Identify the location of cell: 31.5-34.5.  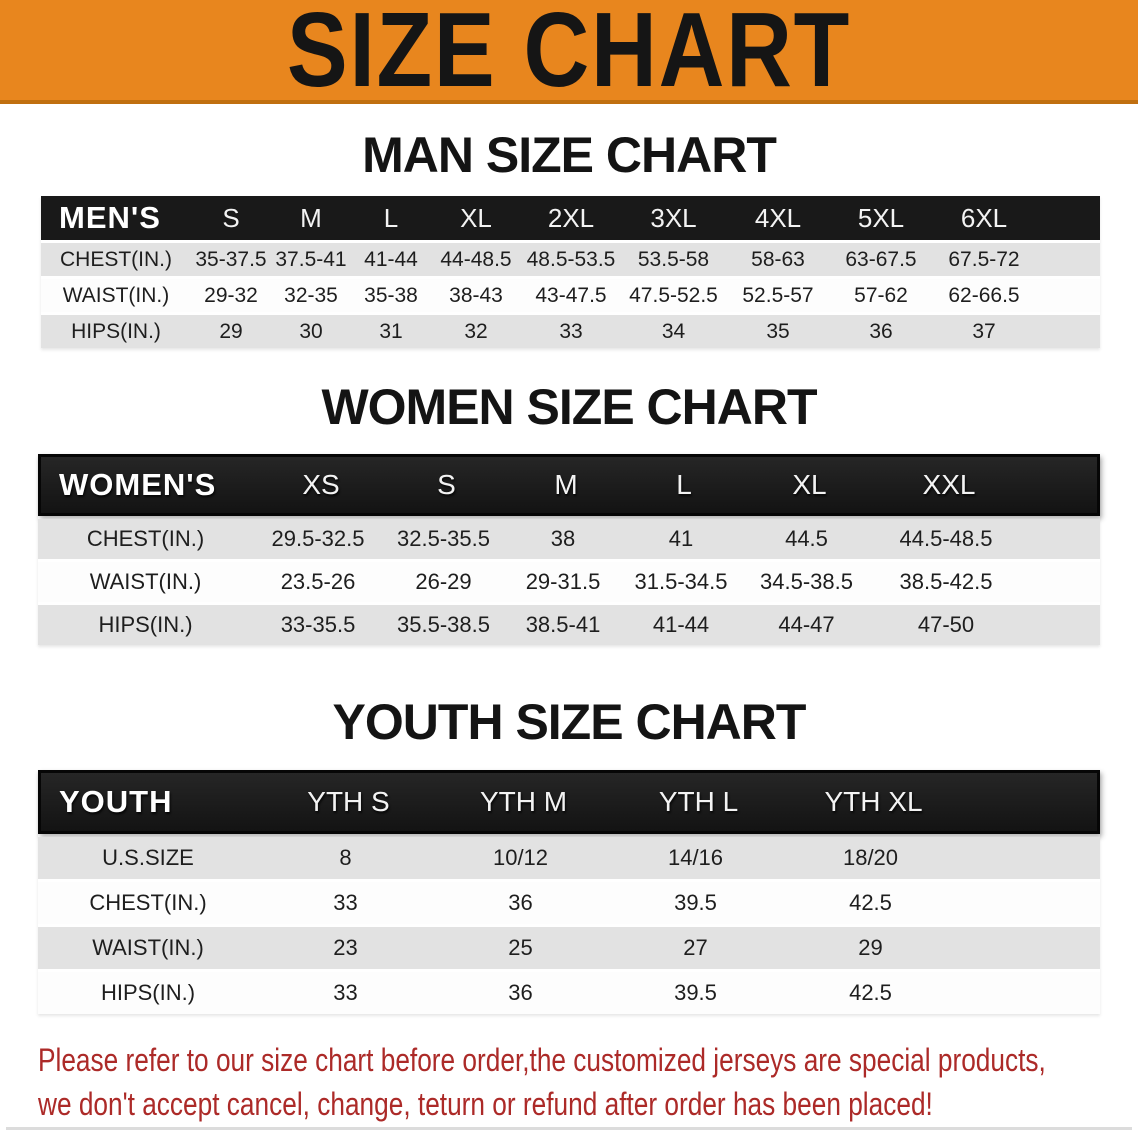
(681, 581).